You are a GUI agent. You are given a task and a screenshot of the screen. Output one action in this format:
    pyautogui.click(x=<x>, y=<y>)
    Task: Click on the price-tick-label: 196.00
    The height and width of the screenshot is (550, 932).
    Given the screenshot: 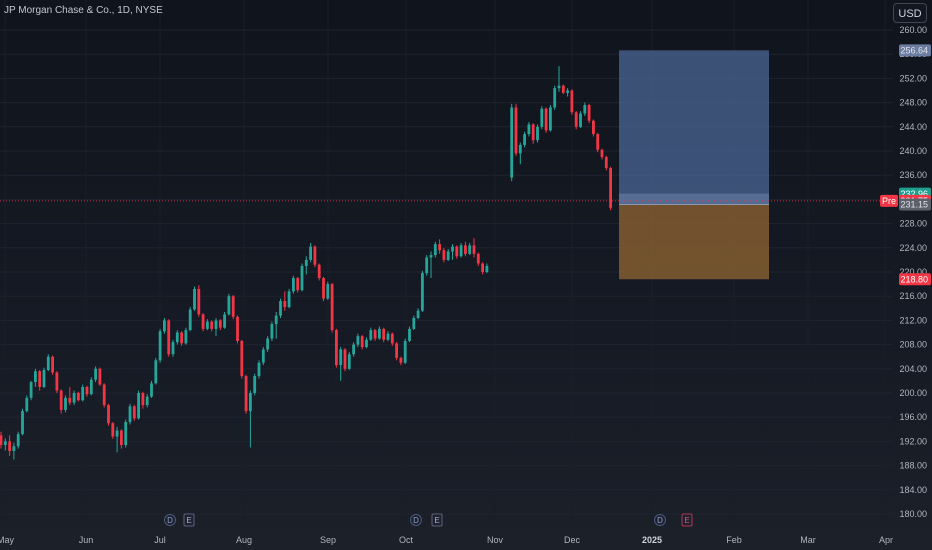 What is the action you would take?
    pyautogui.click(x=913, y=417)
    